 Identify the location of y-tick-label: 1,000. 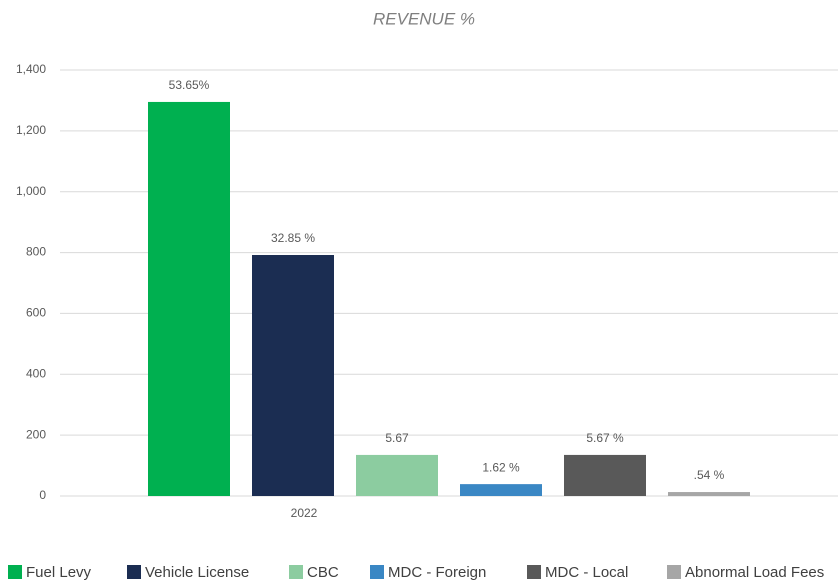
(31, 191).